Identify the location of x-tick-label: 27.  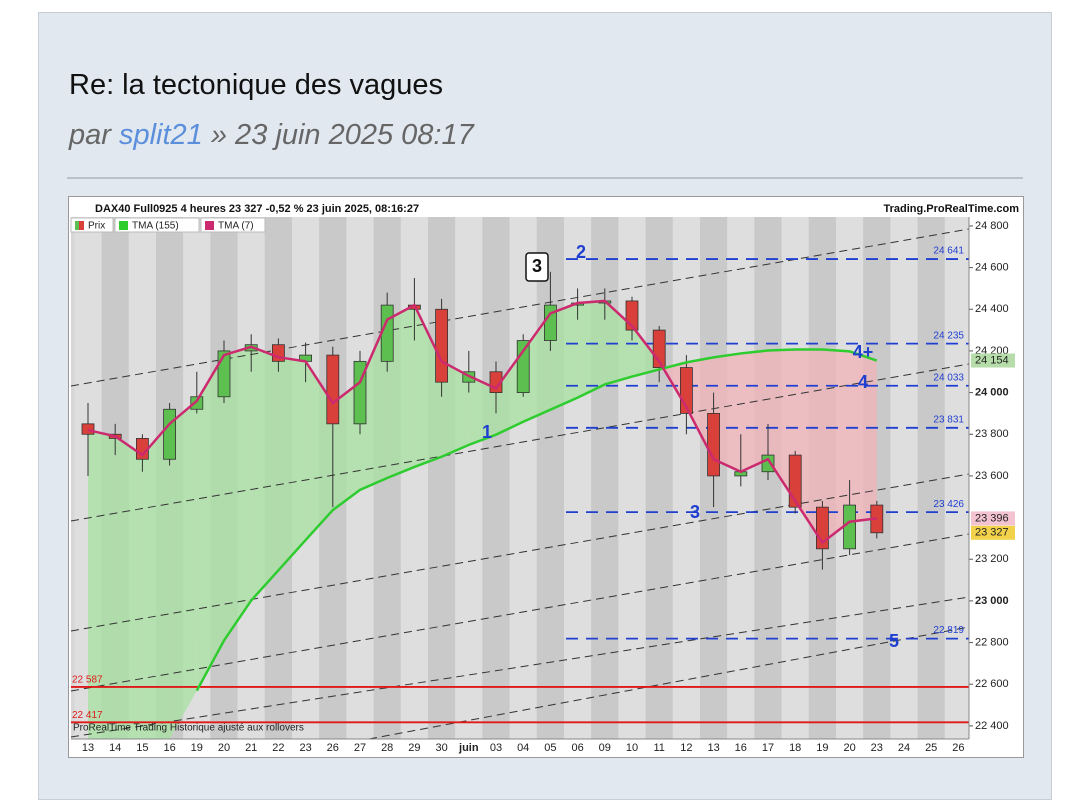
(360, 748).